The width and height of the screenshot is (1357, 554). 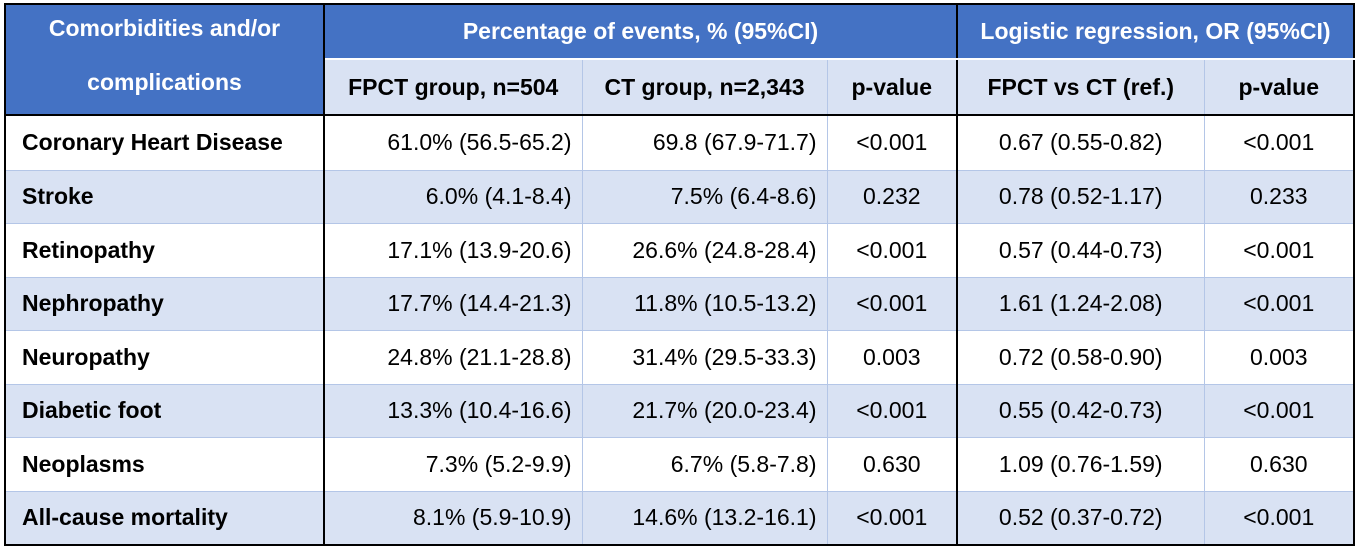 What do you see at coordinates (704, 303) in the screenshot?
I see `ct-value: 11.8% (10.5-13.2)` at bounding box center [704, 303].